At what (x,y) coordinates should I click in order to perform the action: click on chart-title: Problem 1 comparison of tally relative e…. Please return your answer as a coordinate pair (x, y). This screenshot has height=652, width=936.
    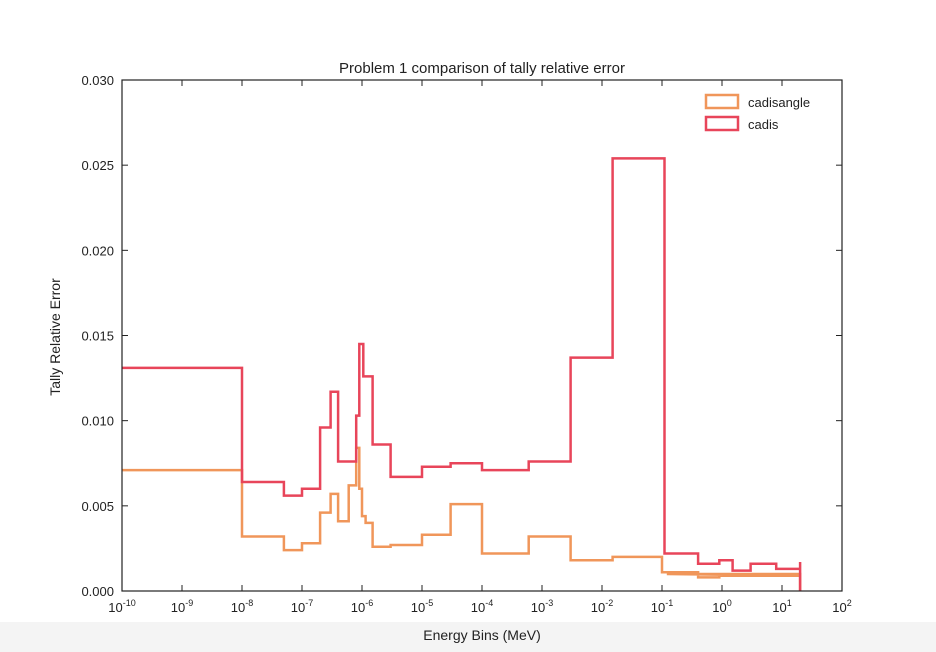
    Looking at the image, I should click on (482, 68).